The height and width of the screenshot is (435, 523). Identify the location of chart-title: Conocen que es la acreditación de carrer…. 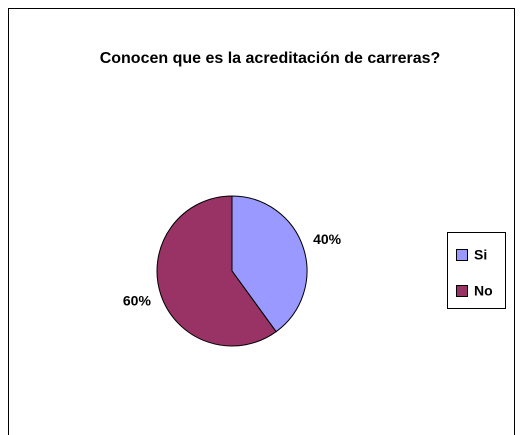
(270, 58).